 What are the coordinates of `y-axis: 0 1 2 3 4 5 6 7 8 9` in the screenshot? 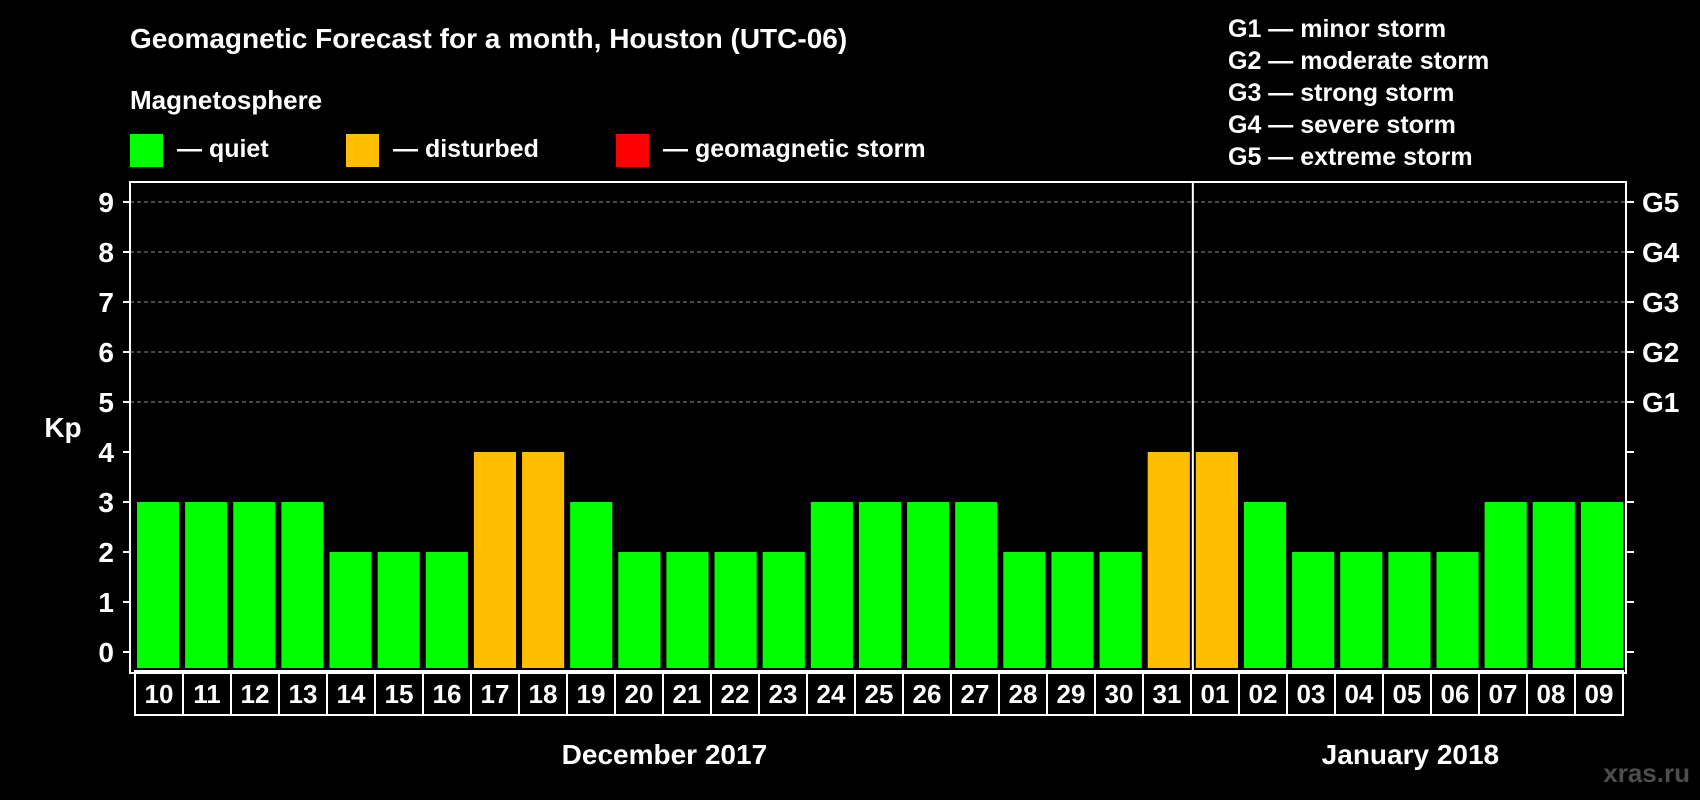 It's located at (114, 427).